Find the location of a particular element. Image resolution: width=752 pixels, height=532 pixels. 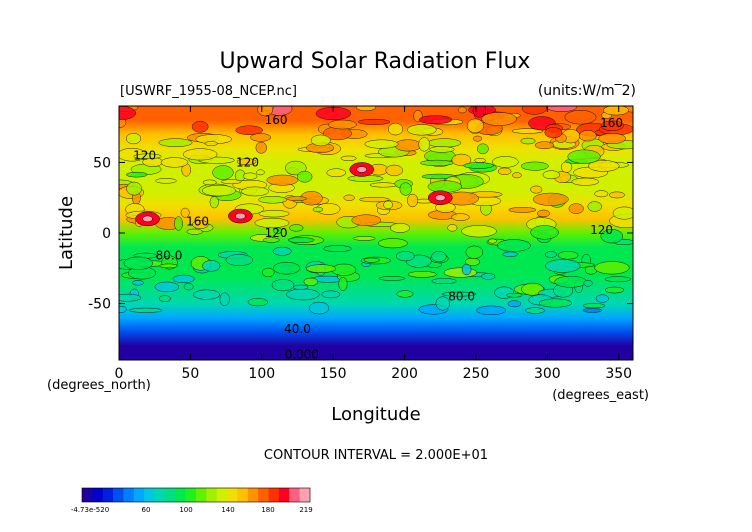

x-tick-label: 100 is located at coordinates (261, 374).